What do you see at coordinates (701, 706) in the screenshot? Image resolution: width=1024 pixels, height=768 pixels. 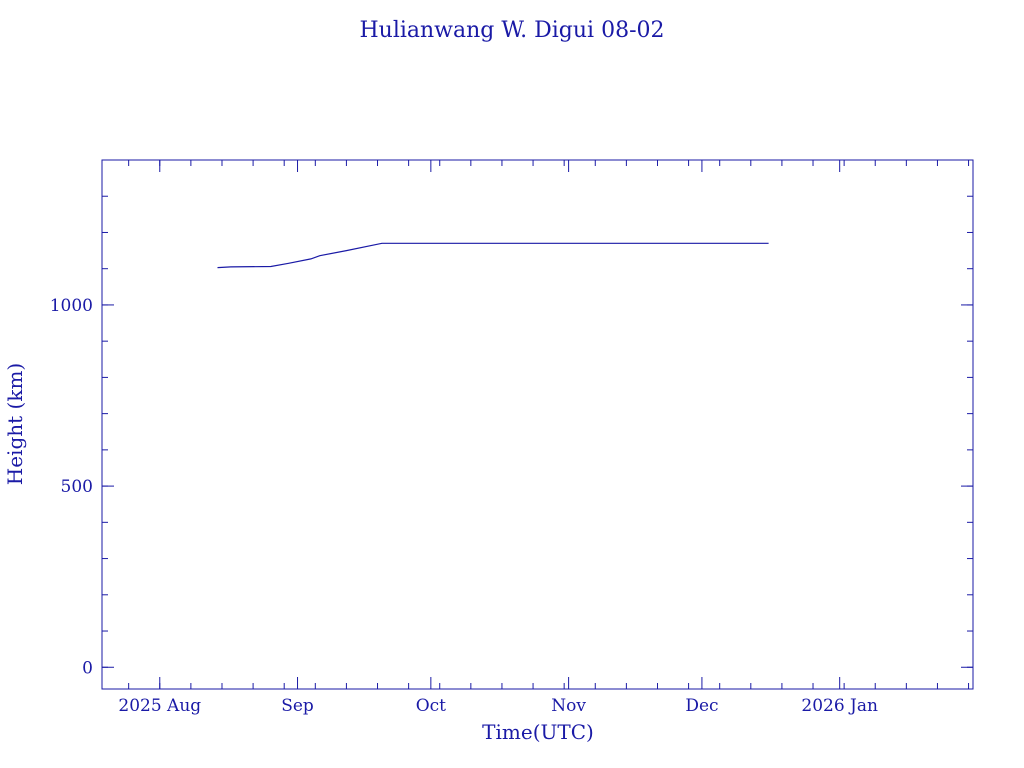 I see `x-tick-label: Dec` at bounding box center [701, 706].